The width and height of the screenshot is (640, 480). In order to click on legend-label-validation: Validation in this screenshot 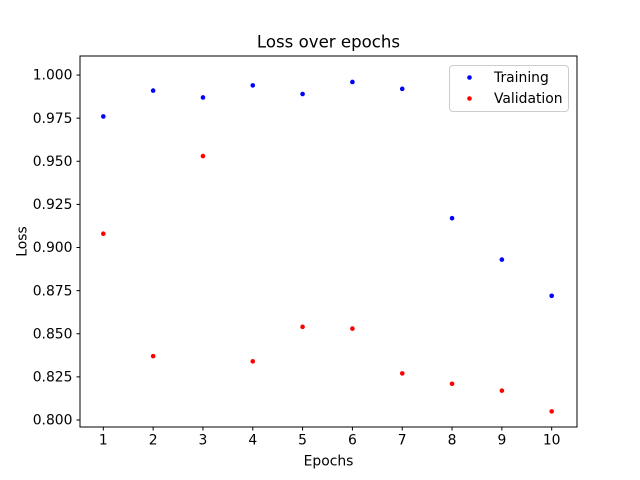, I will do `click(528, 99)`.